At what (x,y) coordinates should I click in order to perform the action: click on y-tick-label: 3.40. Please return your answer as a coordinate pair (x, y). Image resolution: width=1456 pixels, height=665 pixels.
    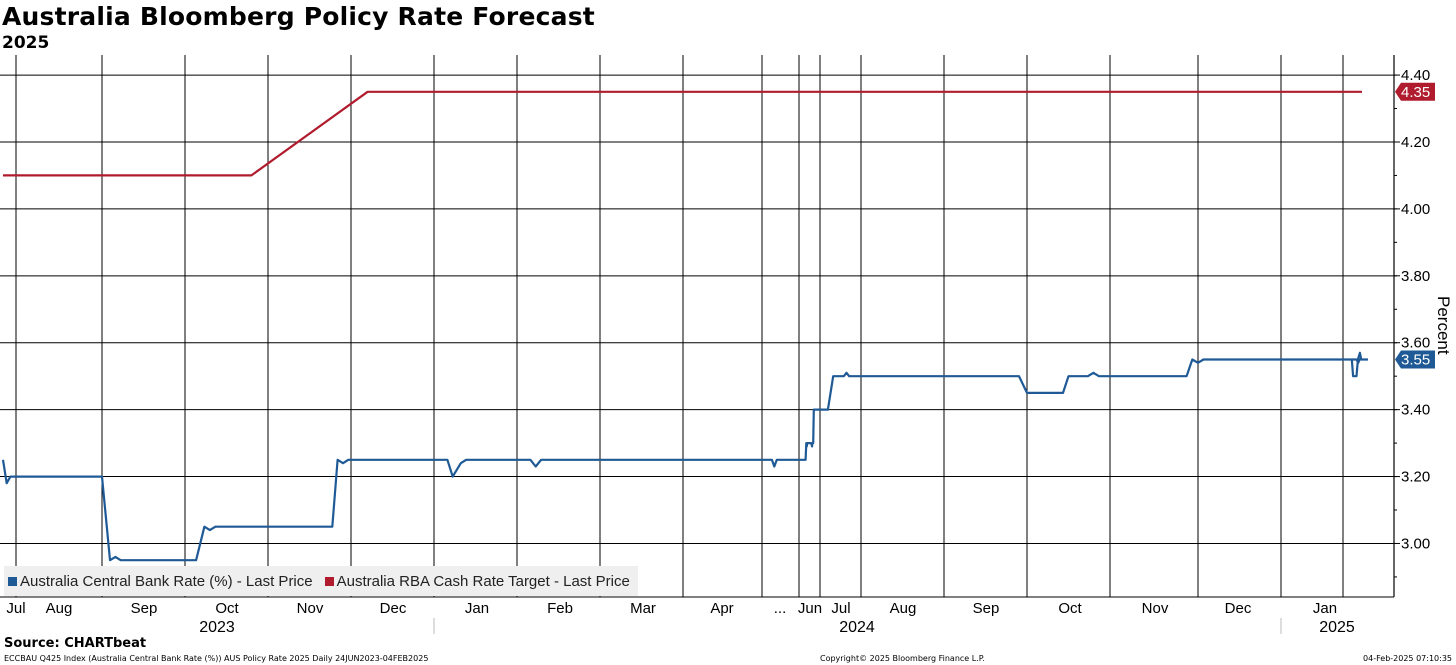
    Looking at the image, I should click on (1415, 410).